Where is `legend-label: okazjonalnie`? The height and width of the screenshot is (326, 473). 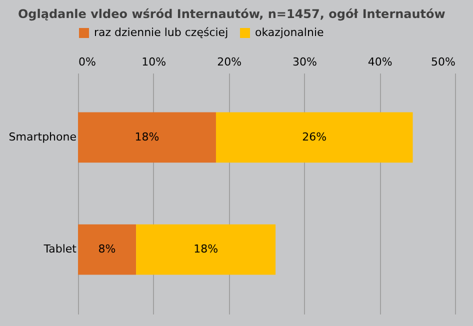 legend-label: okazjonalnie is located at coordinates (289, 32).